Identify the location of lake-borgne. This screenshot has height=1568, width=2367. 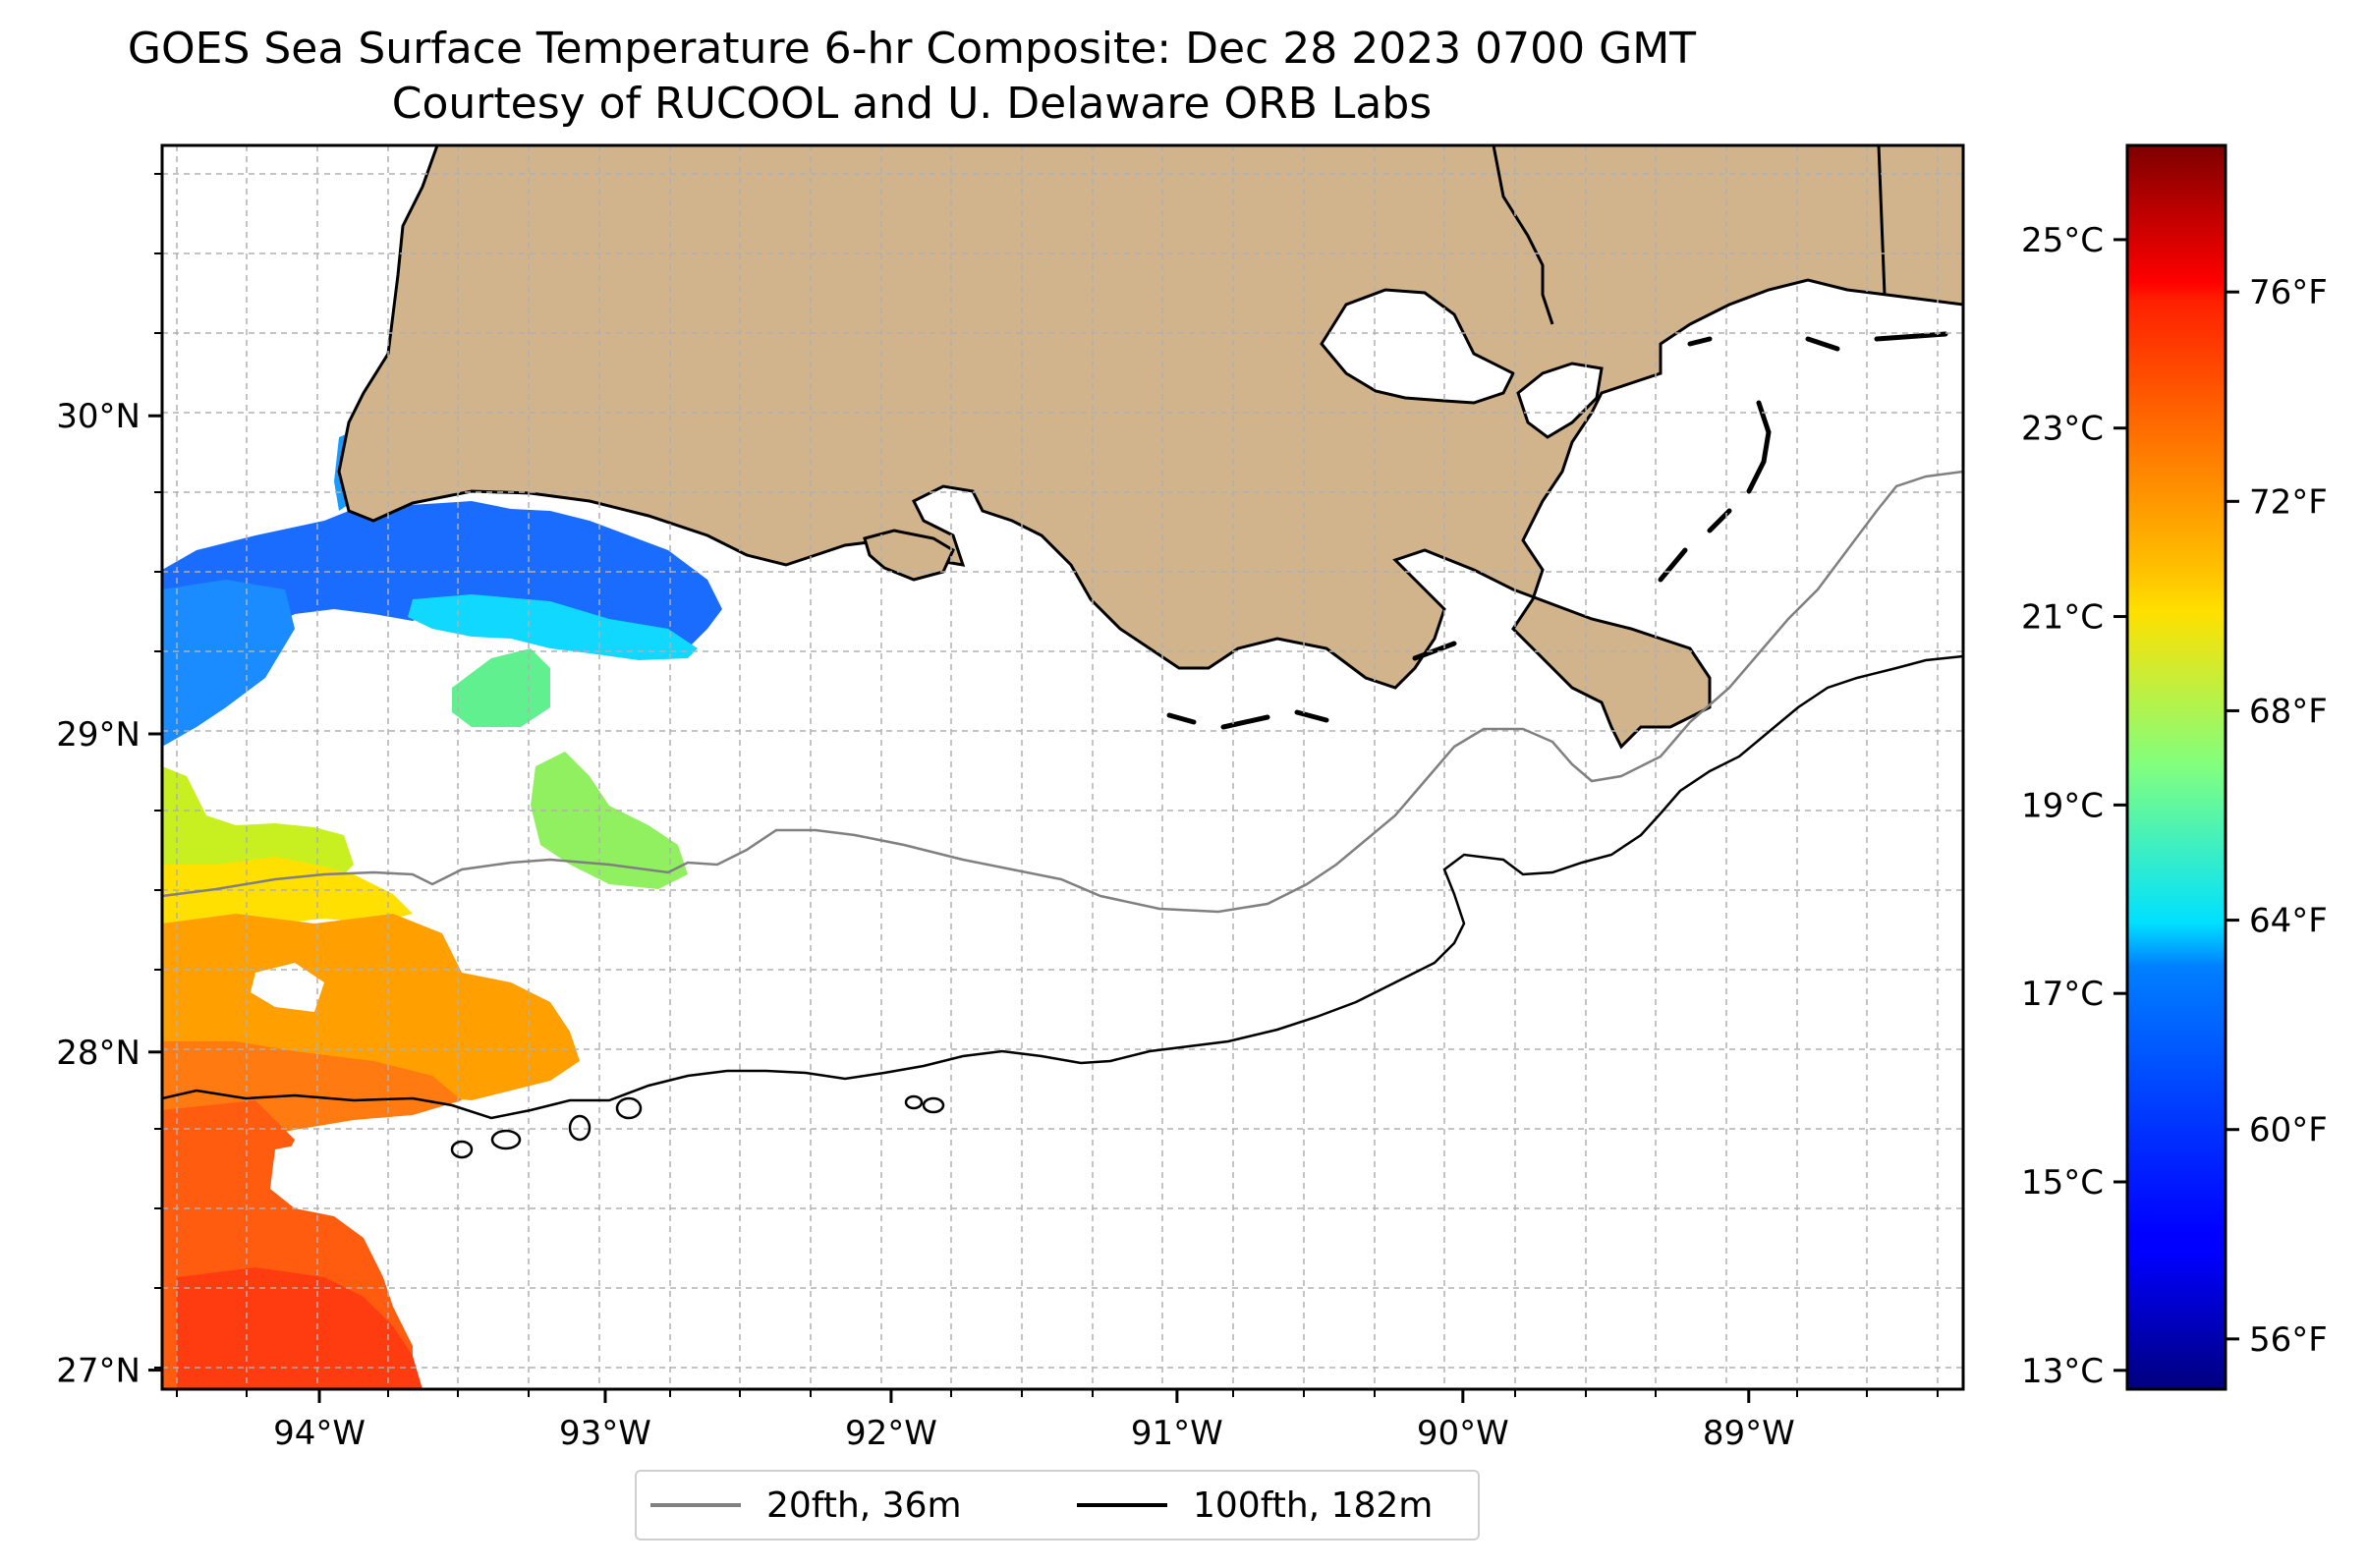
(1560, 400).